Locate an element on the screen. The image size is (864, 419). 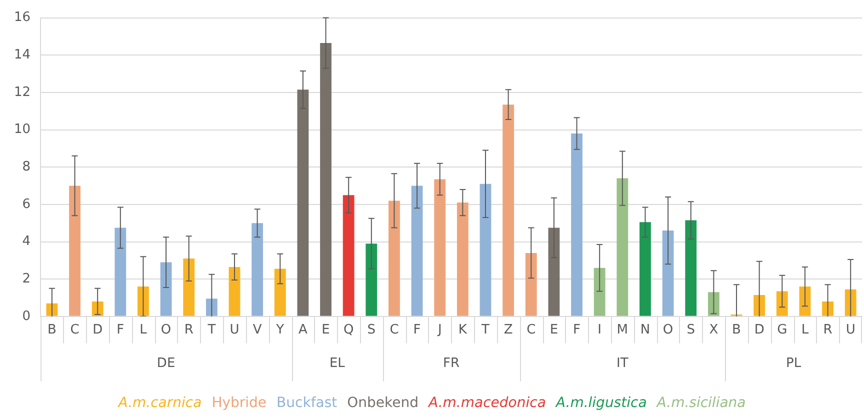
y-tick-label: 12 is located at coordinates (22, 92).